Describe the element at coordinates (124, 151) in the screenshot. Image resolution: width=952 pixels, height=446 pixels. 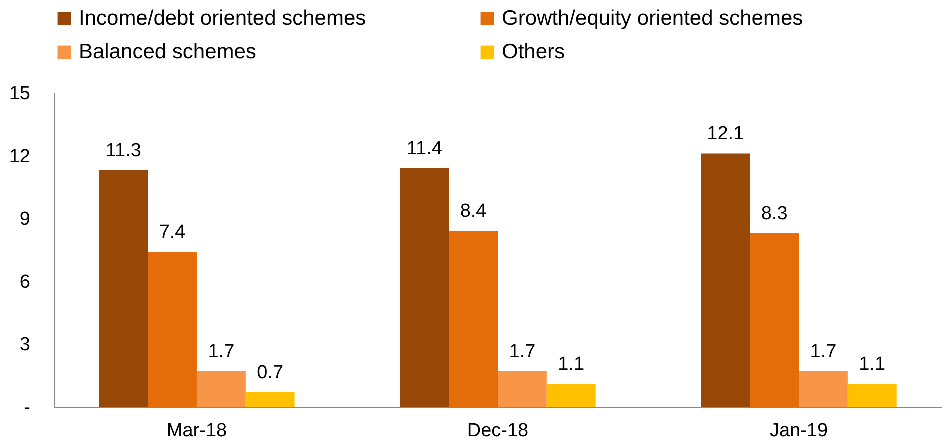
I see `data-label: 11.3` at that location.